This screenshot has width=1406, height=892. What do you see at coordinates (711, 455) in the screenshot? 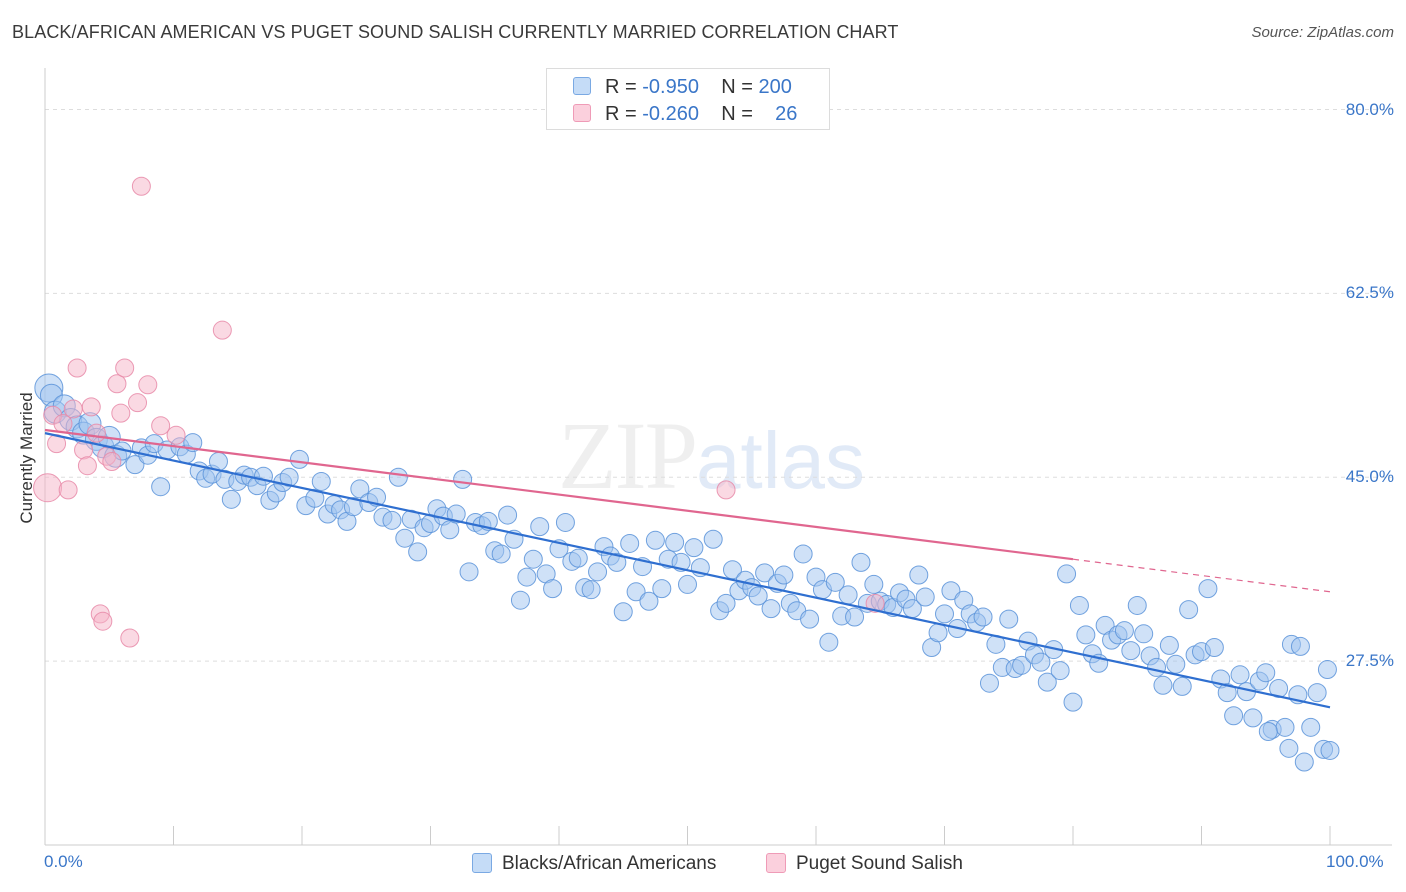
I see `watermark: ZIPatlas` at bounding box center [711, 455].